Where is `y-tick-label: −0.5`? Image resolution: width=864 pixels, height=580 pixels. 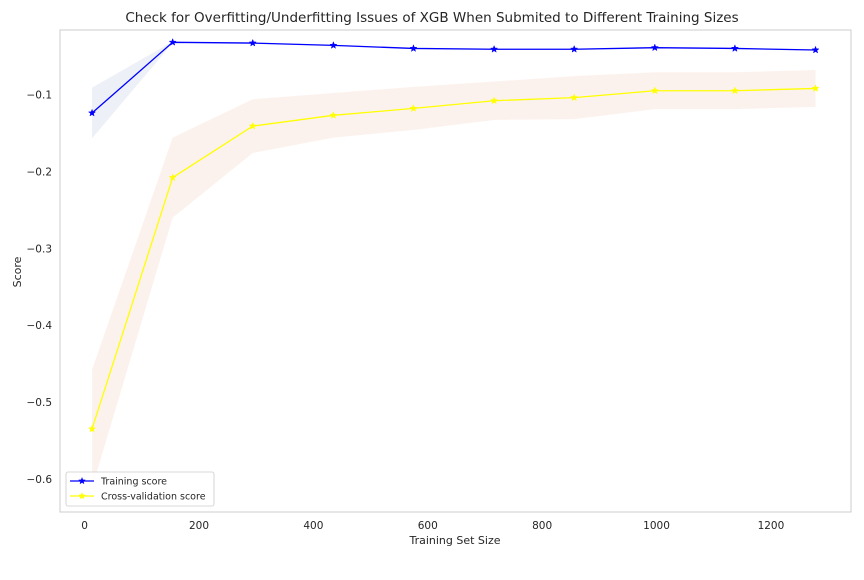
y-tick-label: −0.5 is located at coordinates (40, 403).